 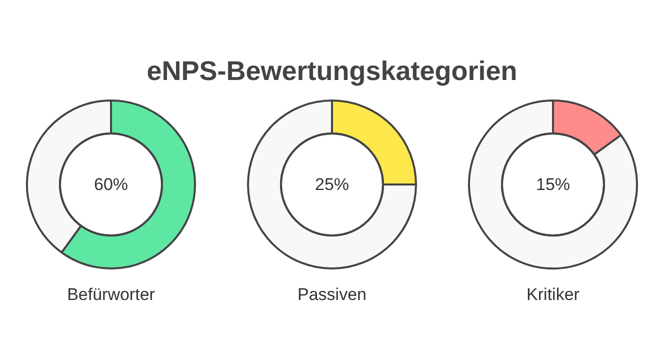 What do you see at coordinates (332, 71) in the screenshot?
I see `text: eNPS-Bewertungskategorien` at bounding box center [332, 71].